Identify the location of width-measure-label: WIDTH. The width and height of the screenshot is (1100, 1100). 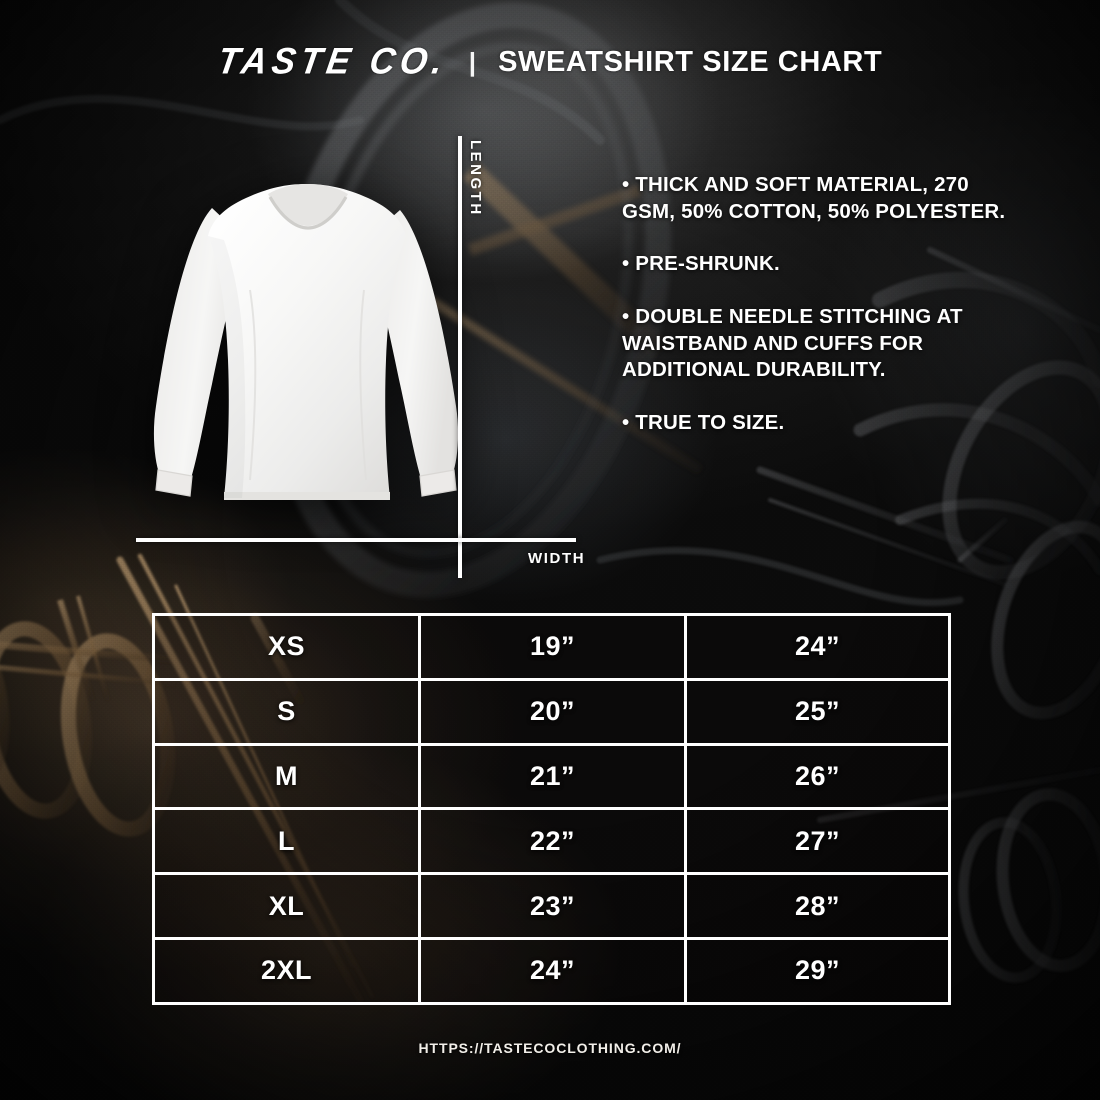
(557, 558).